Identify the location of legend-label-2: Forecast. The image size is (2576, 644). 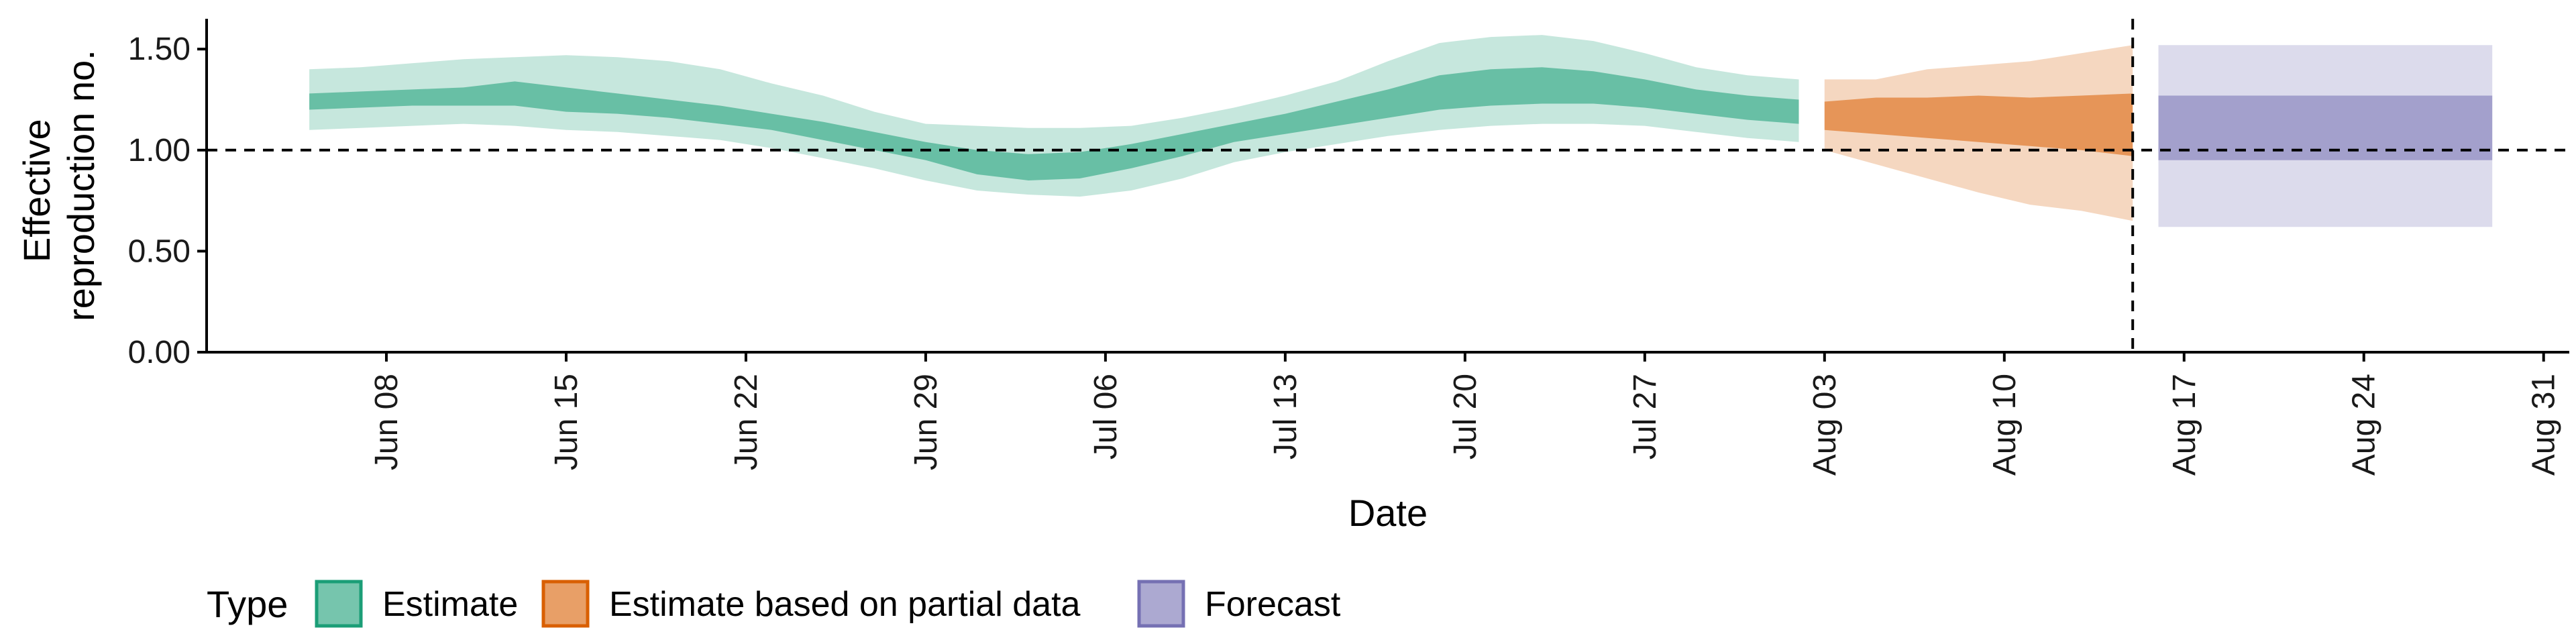
(1273, 604).